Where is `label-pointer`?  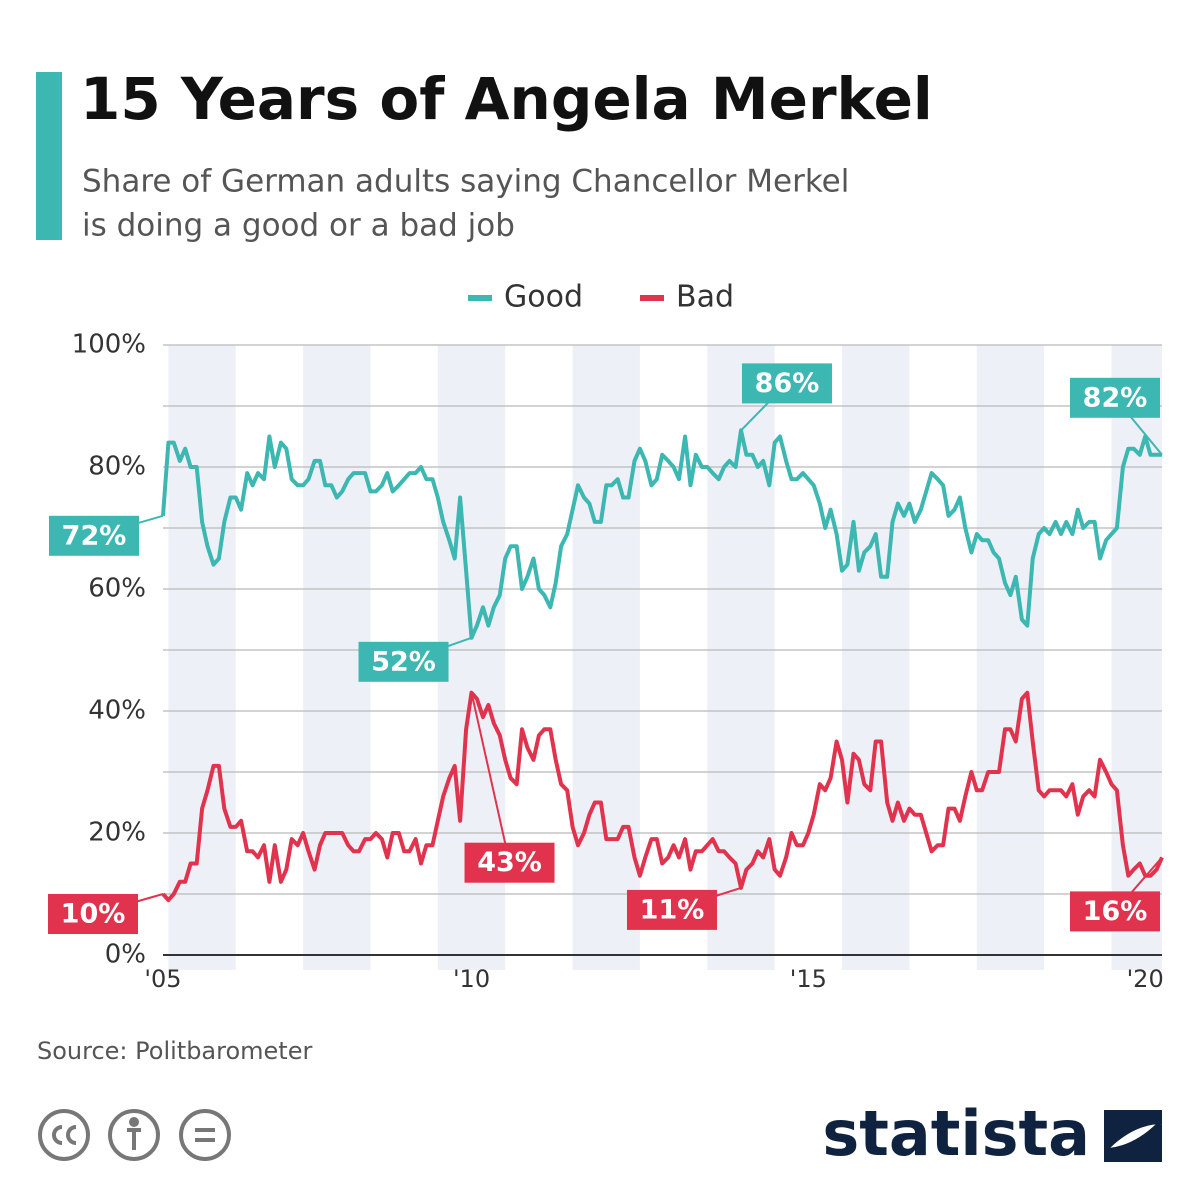 label-pointer is located at coordinates (490, 777).